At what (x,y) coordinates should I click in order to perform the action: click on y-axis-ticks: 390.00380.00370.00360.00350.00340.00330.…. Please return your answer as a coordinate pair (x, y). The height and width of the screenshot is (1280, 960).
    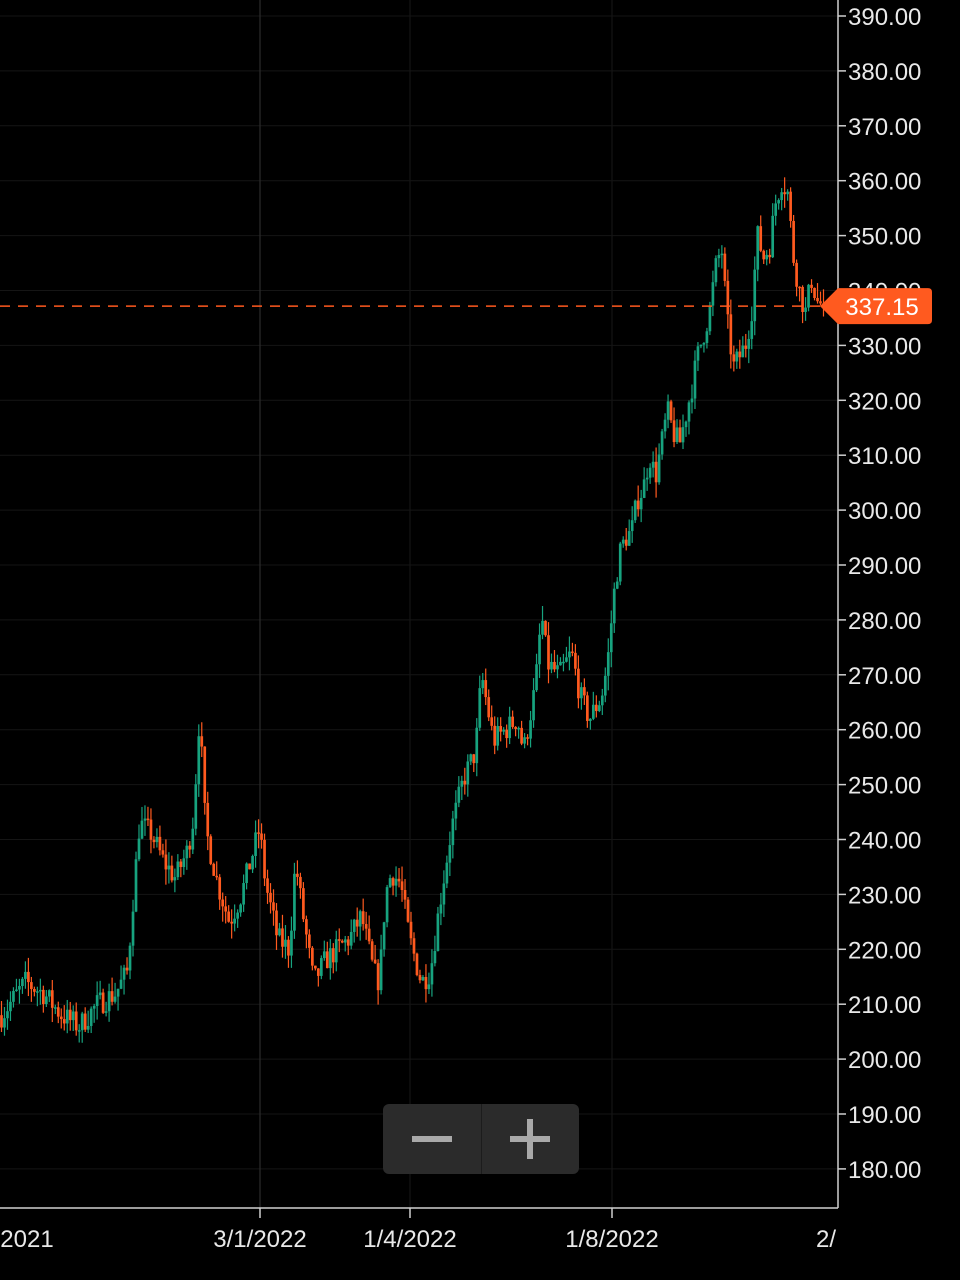
    Looking at the image, I should click on (879, 594).